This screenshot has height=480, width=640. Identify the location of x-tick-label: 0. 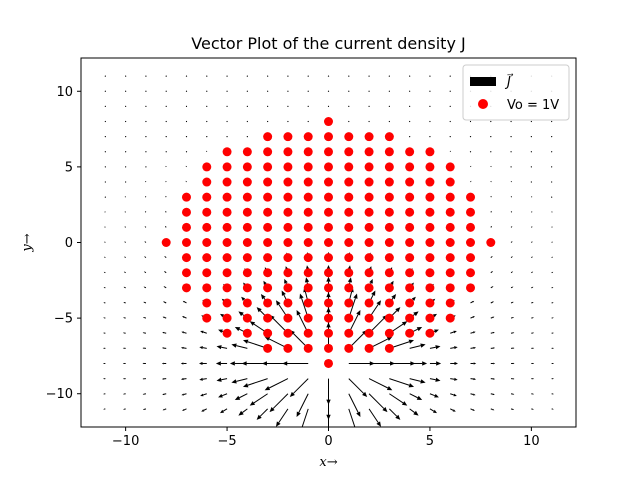
(328, 441).